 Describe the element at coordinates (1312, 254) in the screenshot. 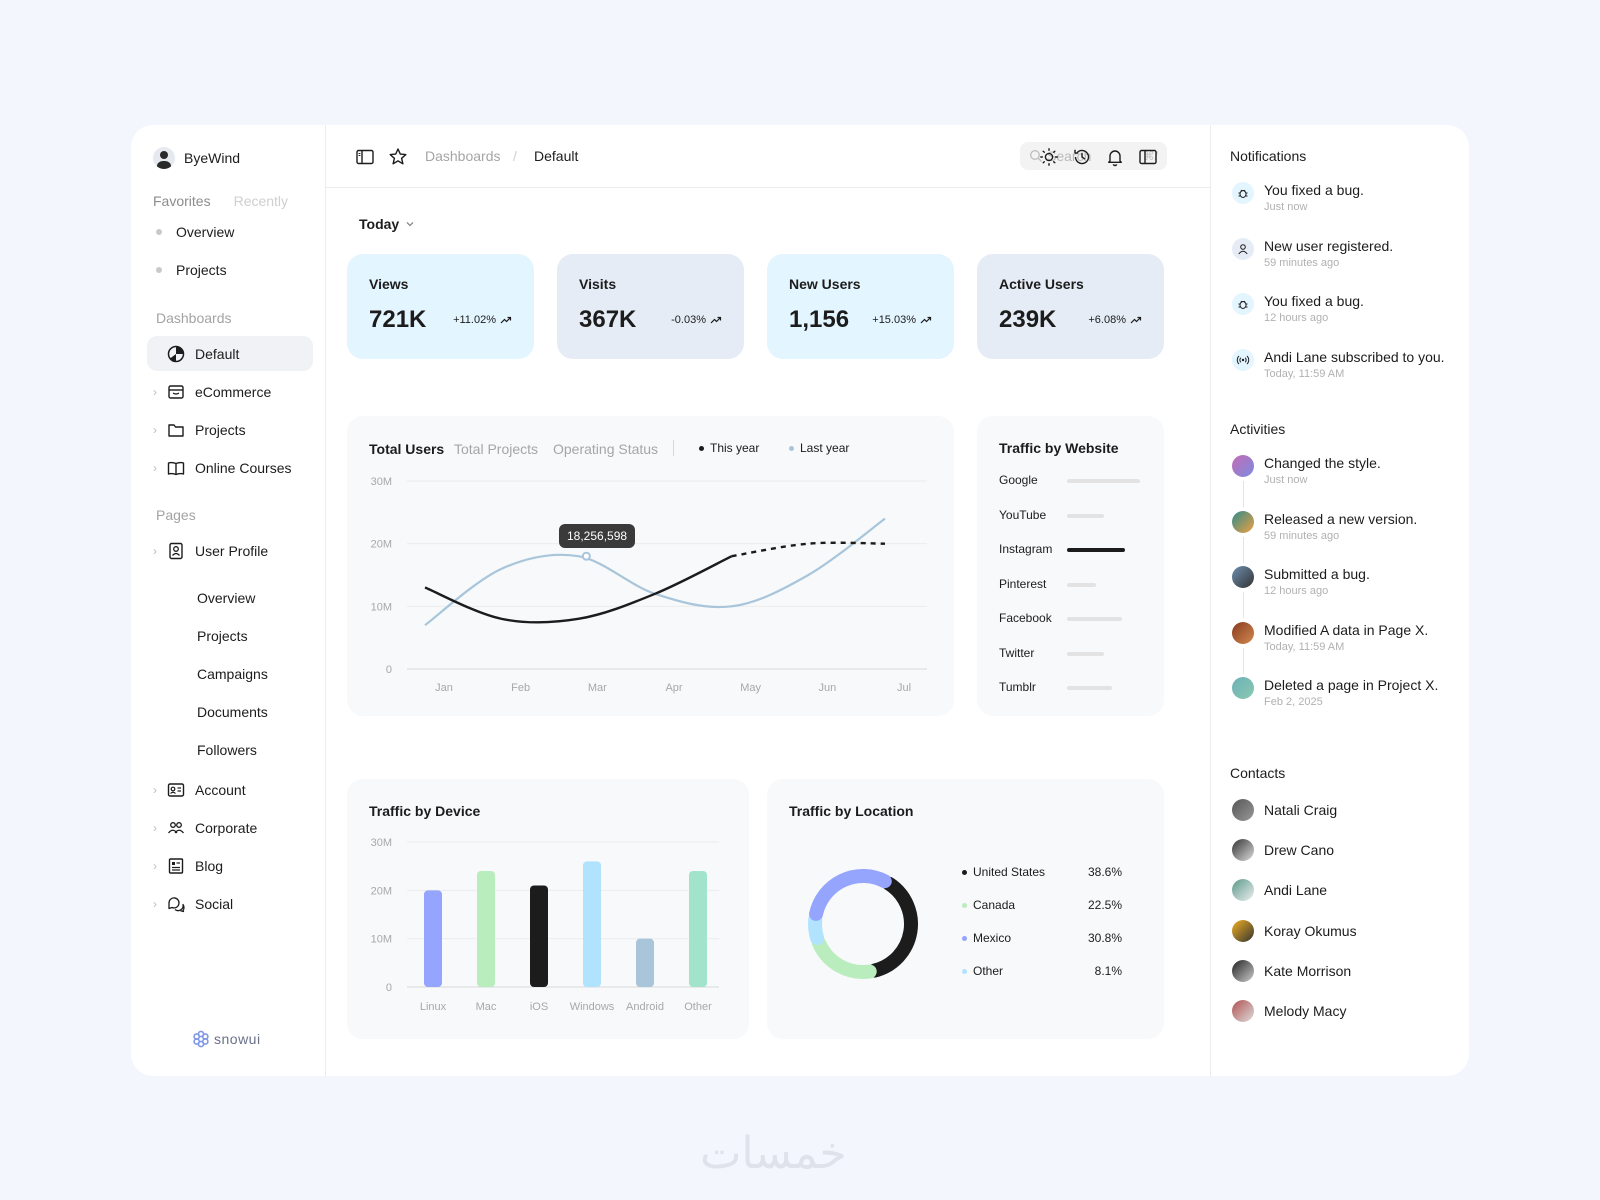

I see `notification-item: New user registered. 59 minutes ago` at that location.